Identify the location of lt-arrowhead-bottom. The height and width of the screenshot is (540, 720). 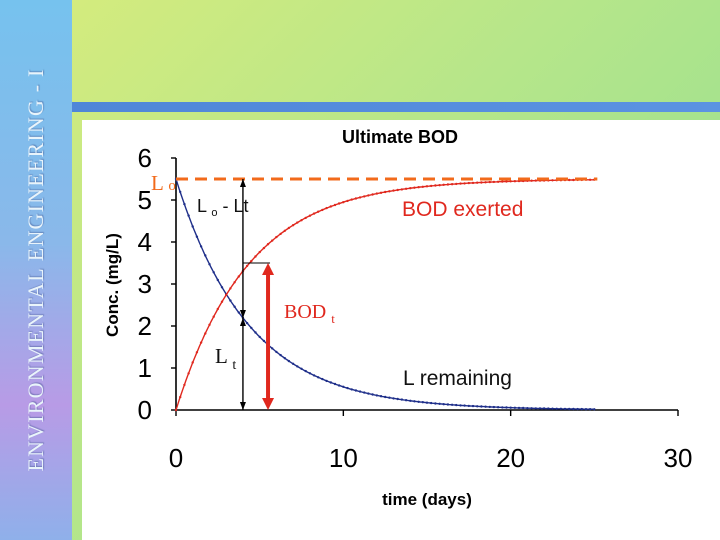
(242, 406).